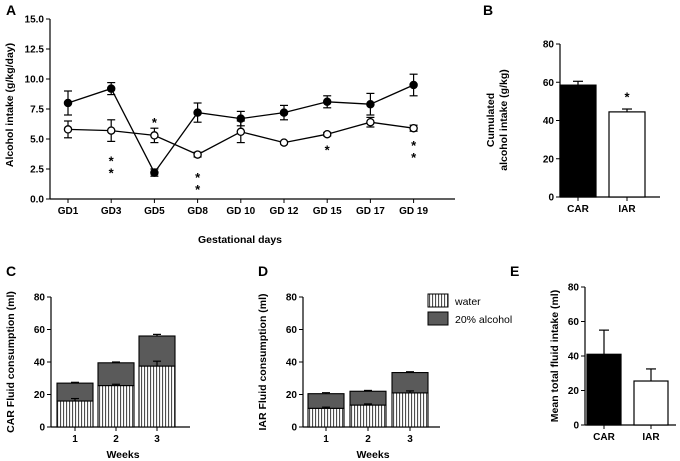 This screenshot has width=680, height=461. Describe the element at coordinates (488, 10) in the screenshot. I see `panel-letter-b: B` at that location.